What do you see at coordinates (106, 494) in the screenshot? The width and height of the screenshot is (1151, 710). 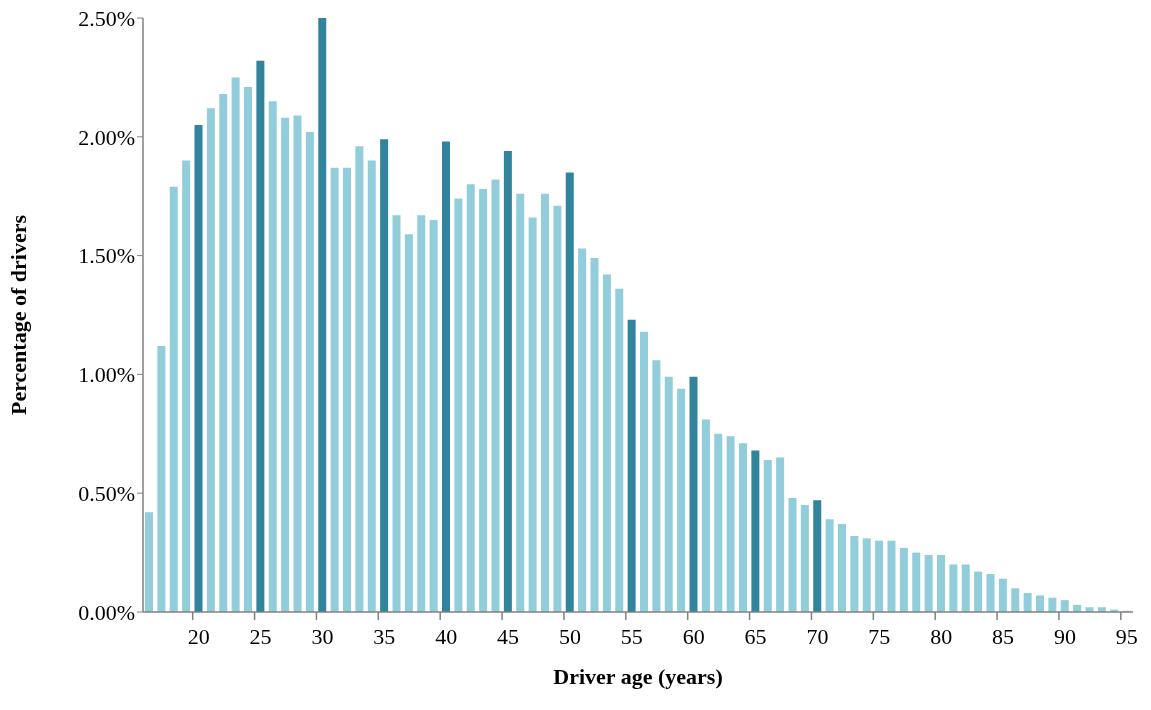 I see `y-tick-label: 0.50%` at bounding box center [106, 494].